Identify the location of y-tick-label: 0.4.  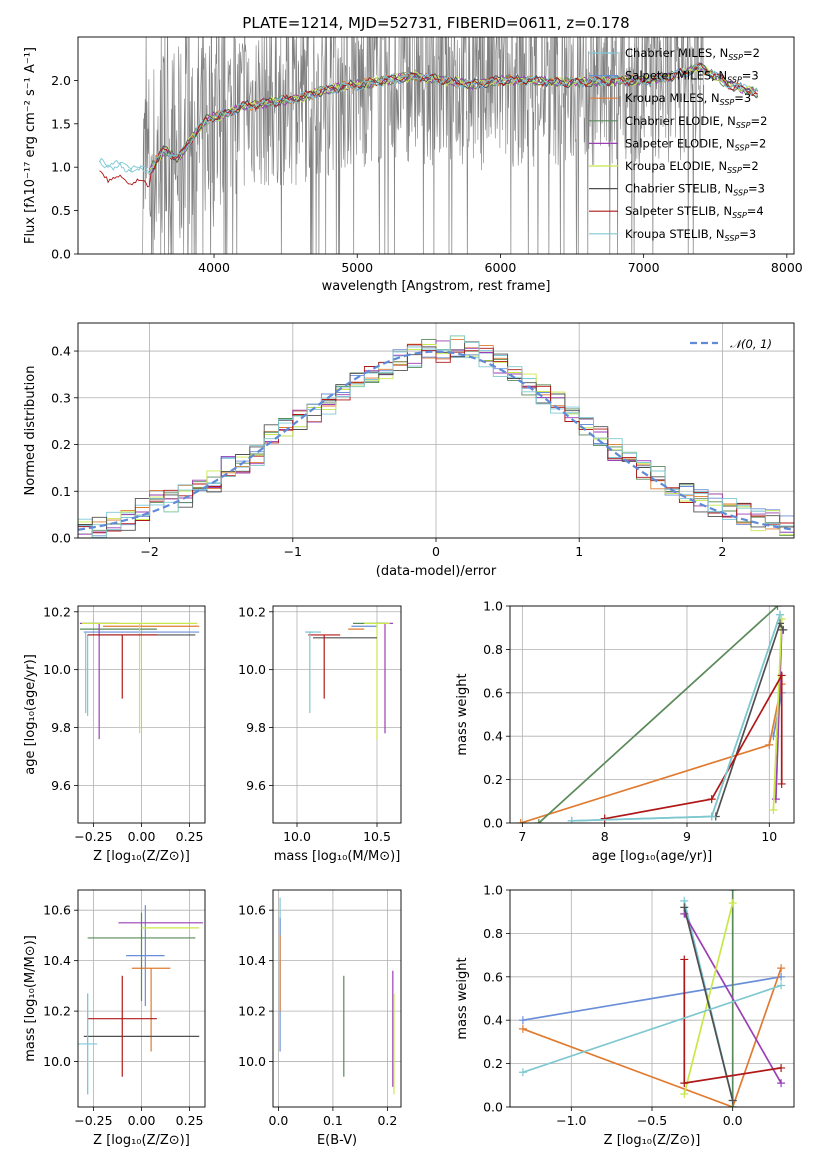
(493, 736).